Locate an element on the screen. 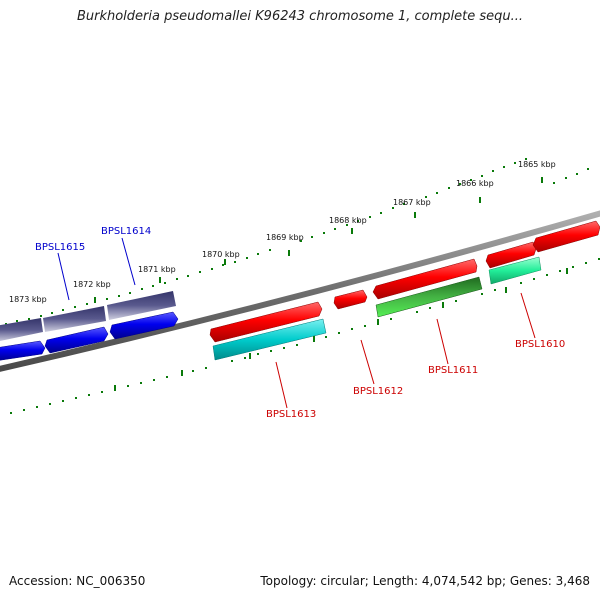 The width and height of the screenshot is (600, 600). feature-green-bpsl1611 is located at coordinates (429, 297).